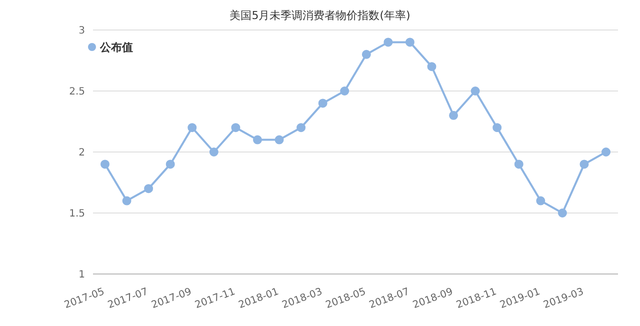 This screenshot has height=326, width=640. I want to click on y-tick-label: 3, so click(81, 31).